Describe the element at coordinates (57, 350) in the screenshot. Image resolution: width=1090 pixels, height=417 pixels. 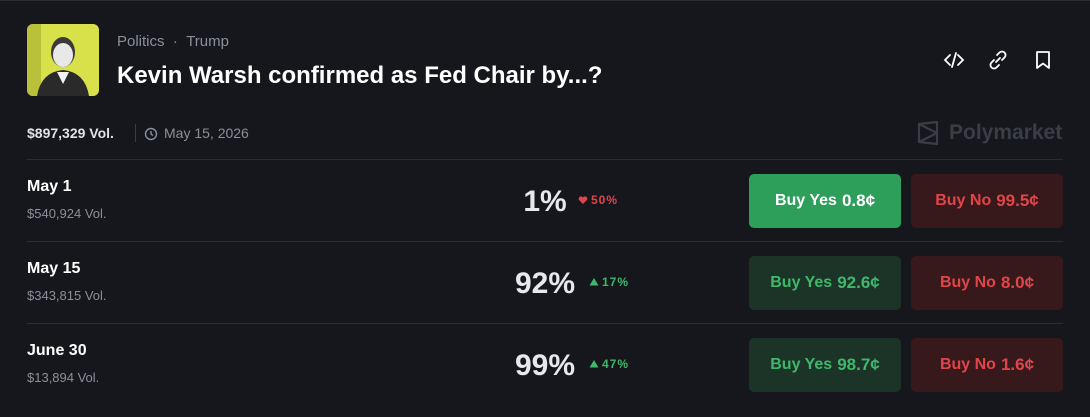
I see `outcome-name: June 30` at that location.